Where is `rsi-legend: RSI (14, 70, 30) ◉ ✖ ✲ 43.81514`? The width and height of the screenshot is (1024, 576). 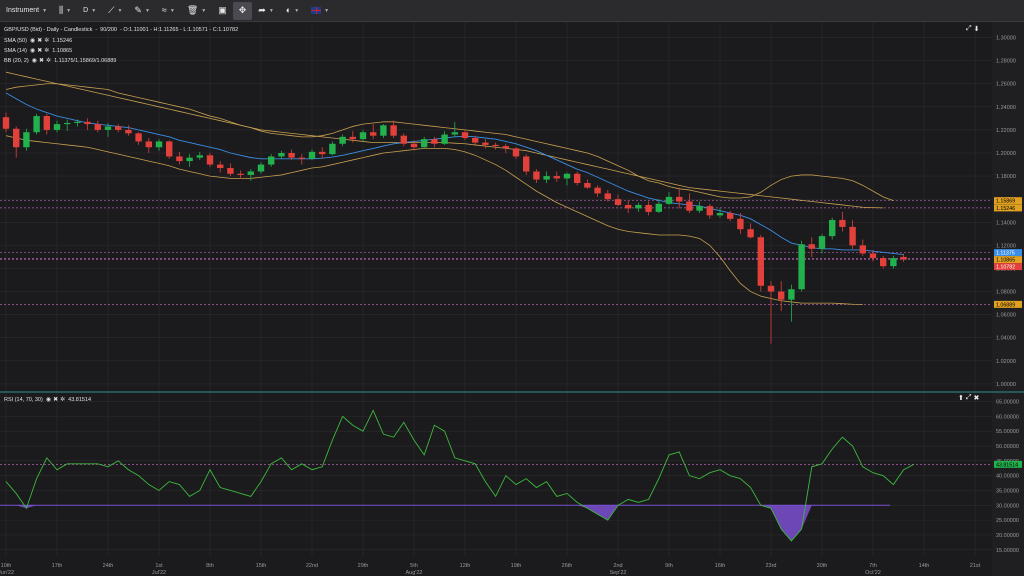
rsi-legend: RSI (14, 70, 30) ◉ ✖ ✲ 43.81514 is located at coordinates (47, 400).